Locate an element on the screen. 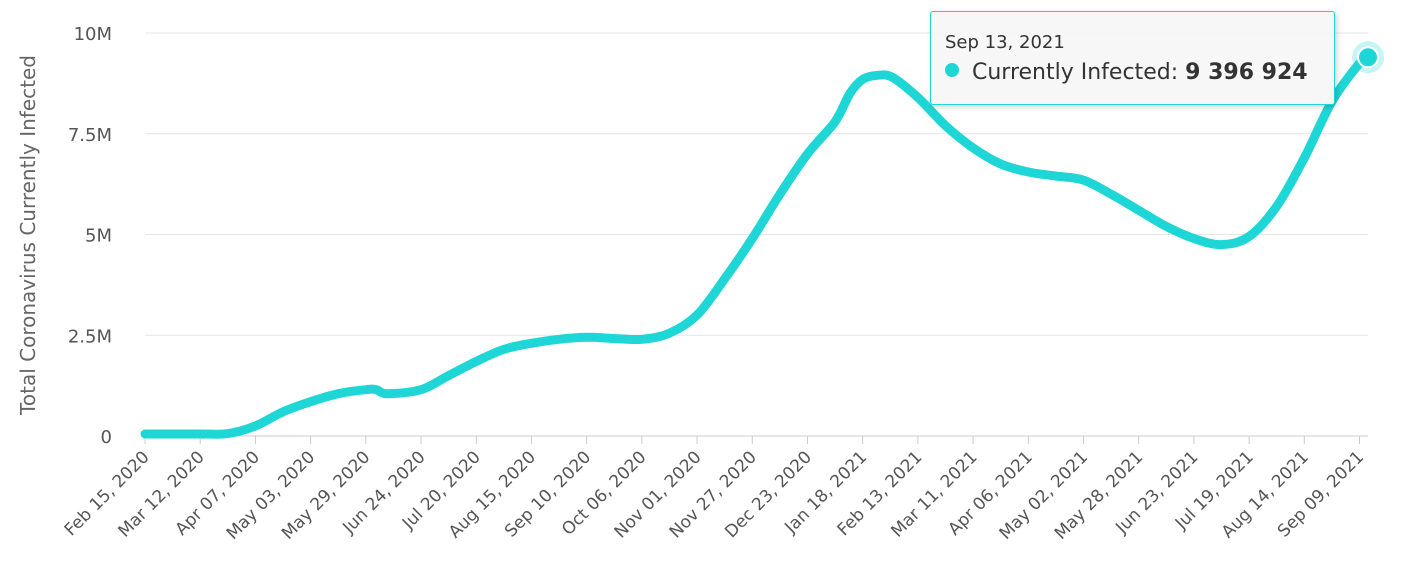 The width and height of the screenshot is (1405, 584). tooltip-row: Currently Infected: 9 396 924 is located at coordinates (1126, 72).